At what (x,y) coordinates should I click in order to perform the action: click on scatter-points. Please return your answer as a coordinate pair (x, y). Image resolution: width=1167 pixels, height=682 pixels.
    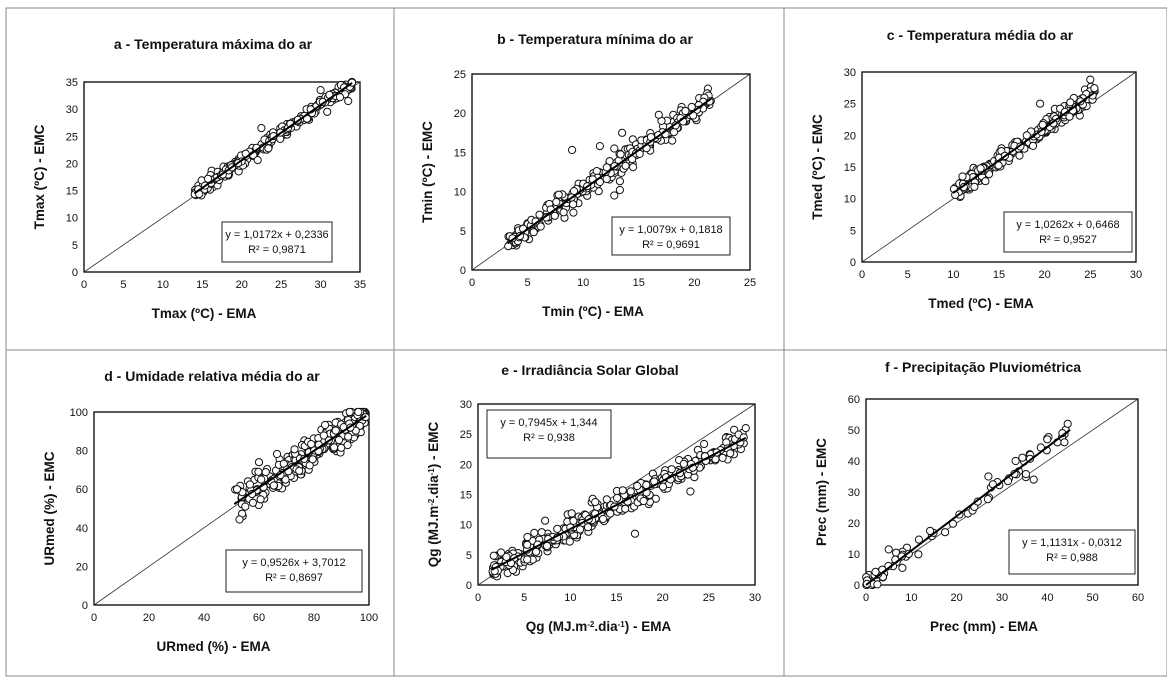
    Looking at the image, I should click on (300, 465).